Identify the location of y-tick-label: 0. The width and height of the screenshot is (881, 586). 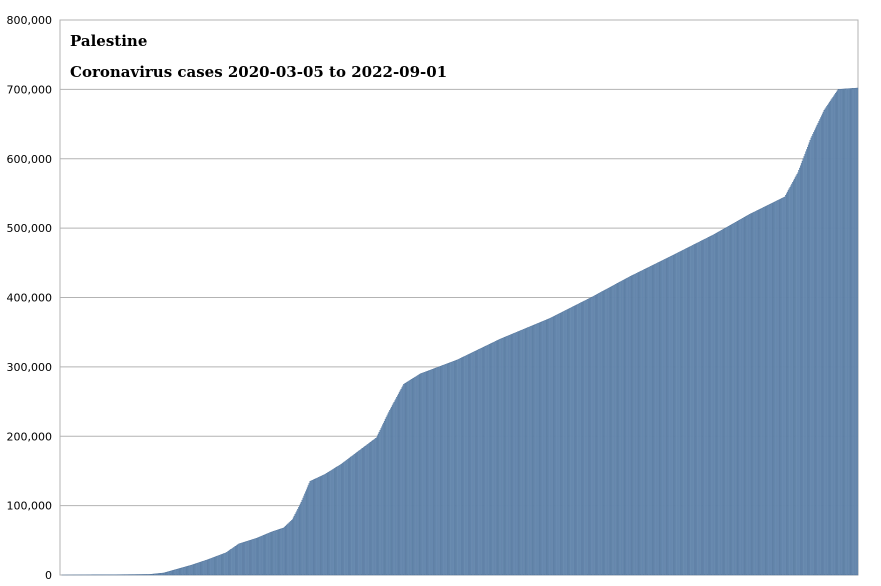
(48, 575).